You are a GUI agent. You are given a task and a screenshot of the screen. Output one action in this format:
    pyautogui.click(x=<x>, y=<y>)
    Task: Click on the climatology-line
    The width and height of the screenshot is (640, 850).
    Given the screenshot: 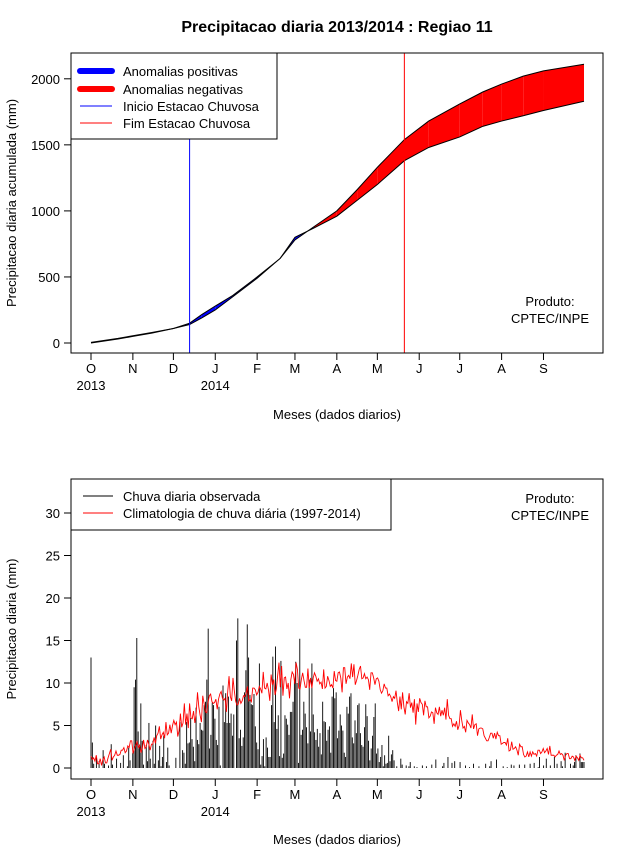 What is the action you would take?
    pyautogui.click(x=337, y=714)
    